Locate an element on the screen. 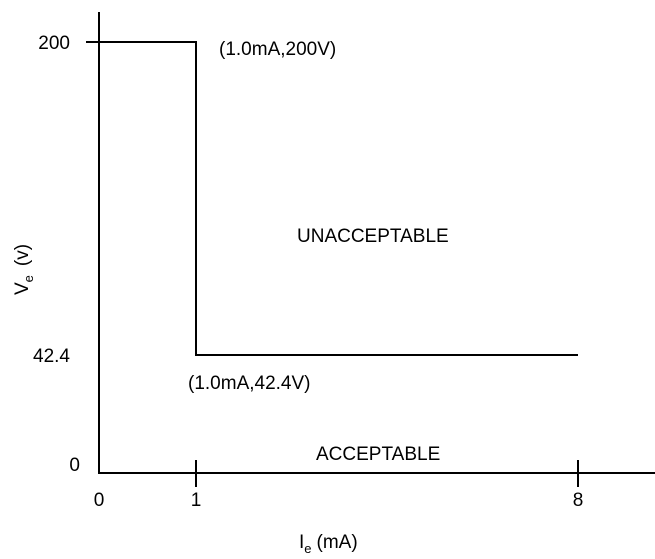  region-acceptable: ACCEPTABLE is located at coordinates (378, 454).